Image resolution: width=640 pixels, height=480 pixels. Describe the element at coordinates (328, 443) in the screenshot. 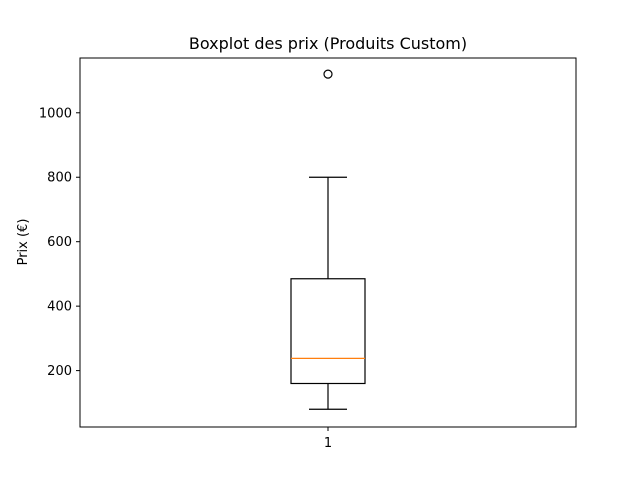

I see `x-tick-label-0: 1` at that location.